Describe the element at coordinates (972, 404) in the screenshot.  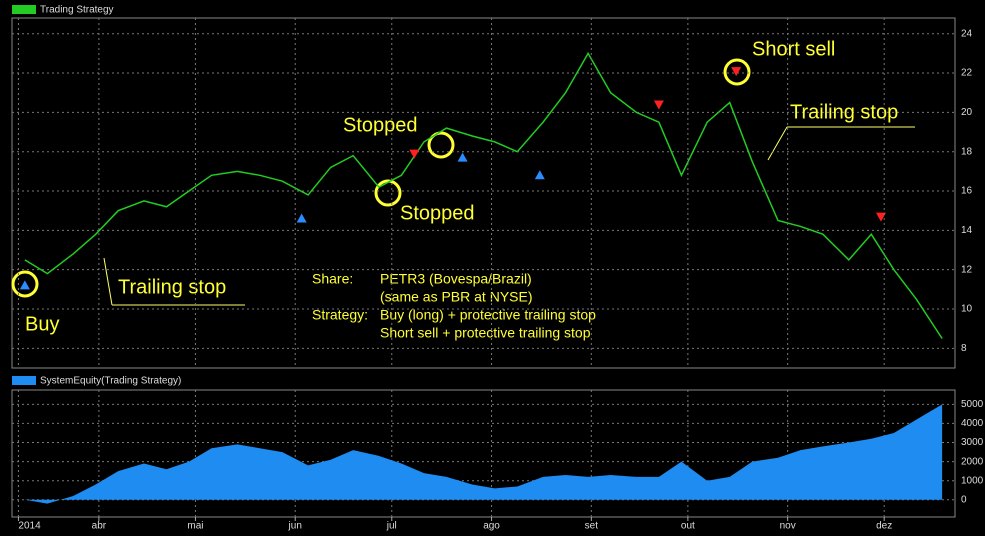
I see `y-tick-label: 5000` at that location.